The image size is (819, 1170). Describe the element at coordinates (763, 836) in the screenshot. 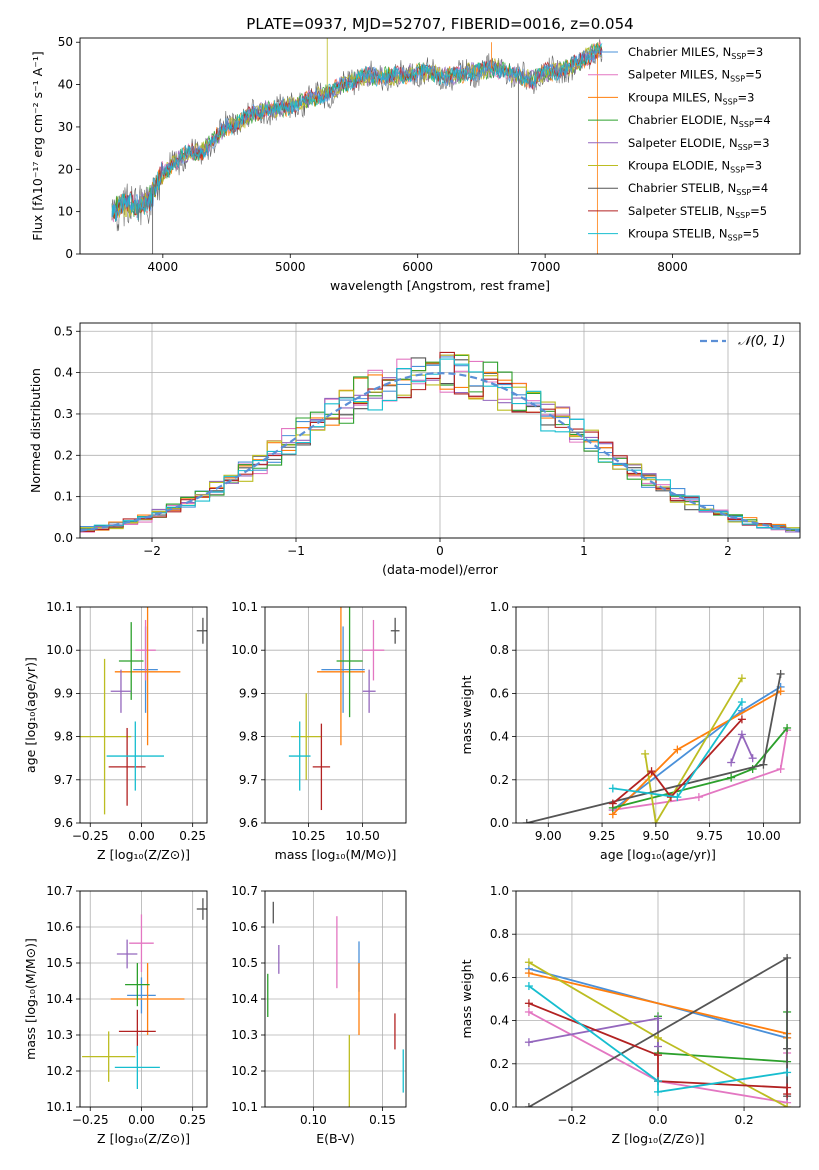

I see `x-tick-label: 10.00` at that location.